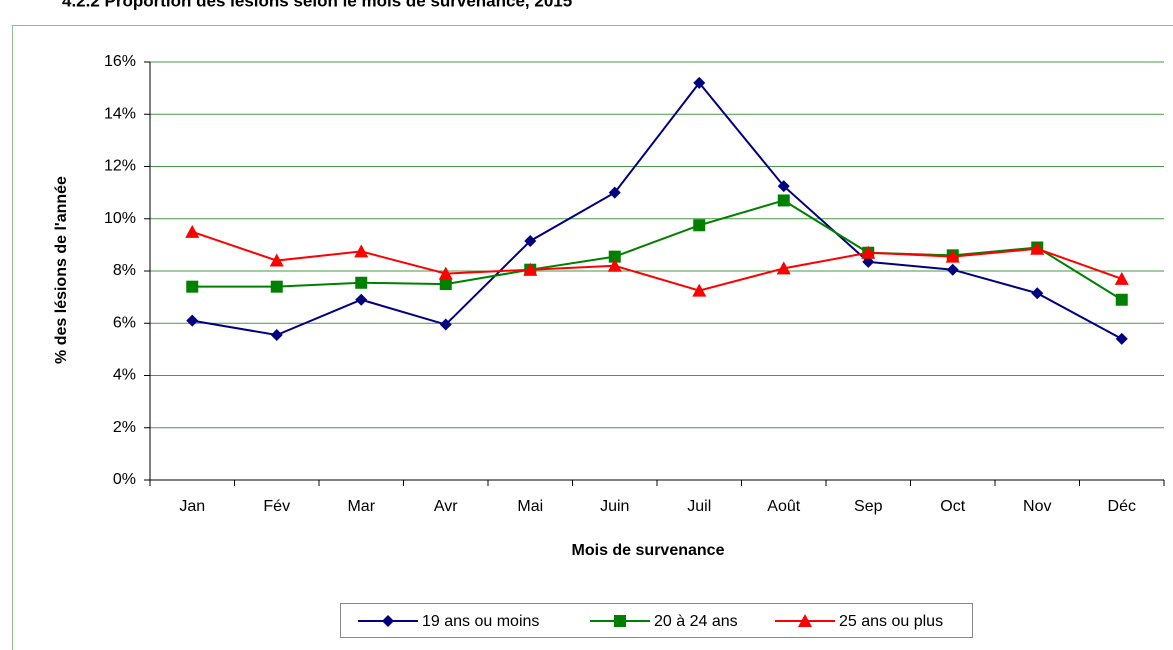 The height and width of the screenshot is (650, 1173). Describe the element at coordinates (648, 550) in the screenshot. I see `x-axis-label: Mois de survenance` at that location.